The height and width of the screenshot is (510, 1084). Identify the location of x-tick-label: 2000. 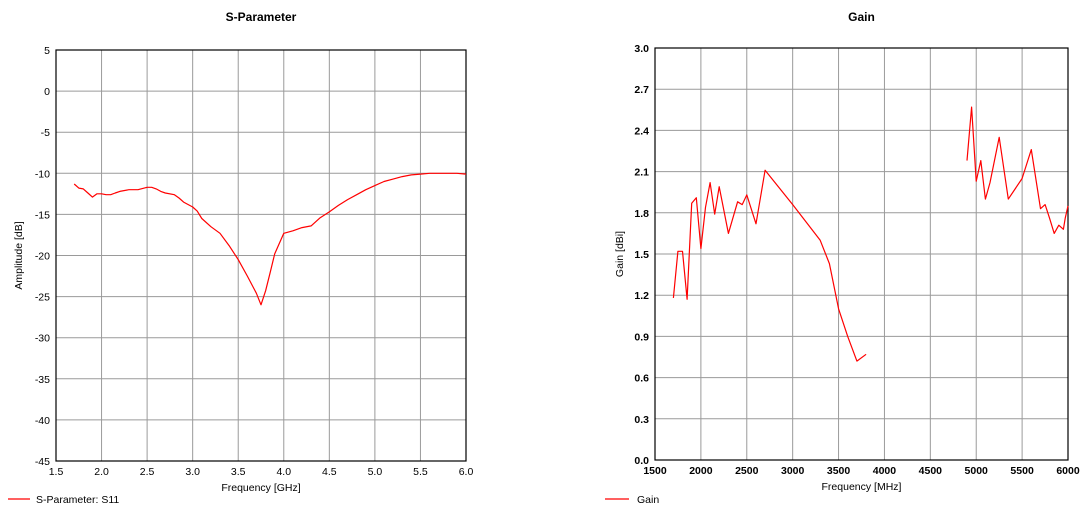
(701, 471).